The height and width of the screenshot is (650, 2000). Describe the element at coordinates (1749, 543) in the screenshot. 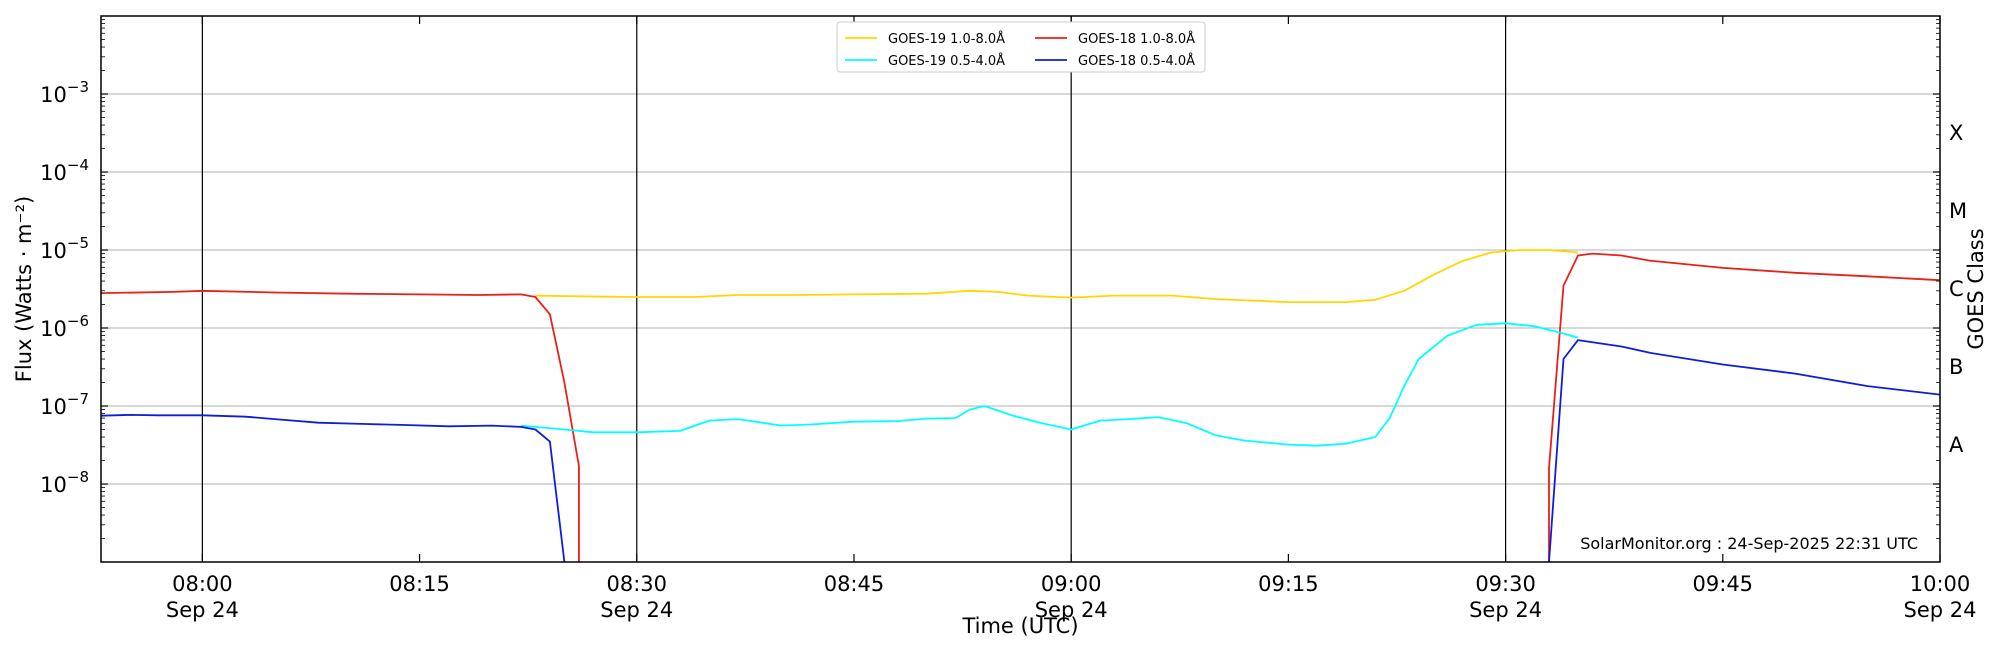

I see `credit-text: SolarMonitor.org : 24-Sep-2025 22:31 UTC` at that location.